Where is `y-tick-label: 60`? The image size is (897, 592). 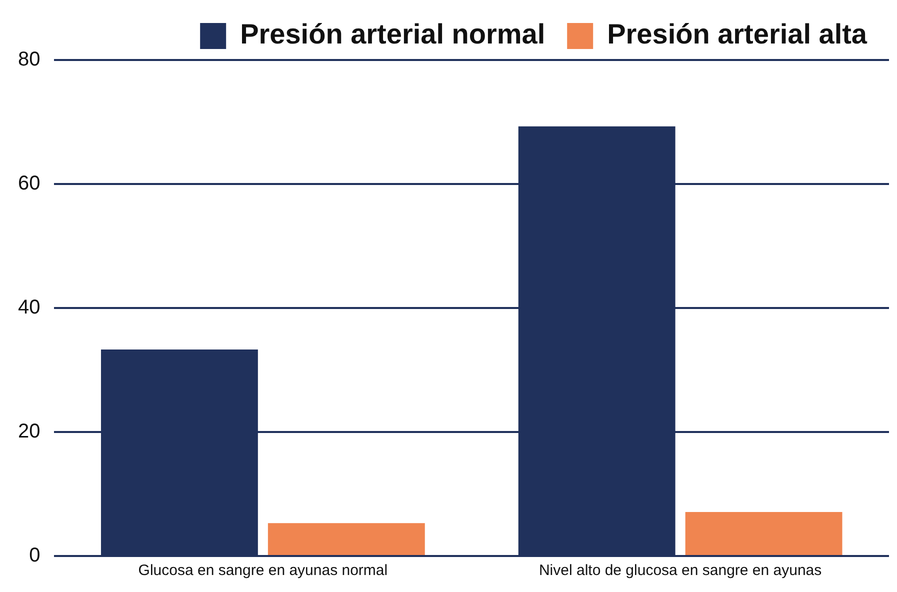 y-tick-label: 60 is located at coordinates (29, 183).